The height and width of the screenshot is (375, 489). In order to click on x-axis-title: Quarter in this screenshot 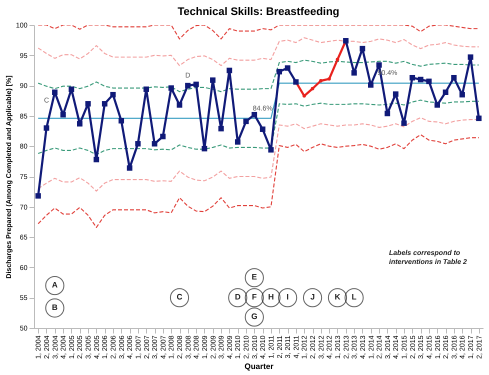, I will do `click(259, 366)`.